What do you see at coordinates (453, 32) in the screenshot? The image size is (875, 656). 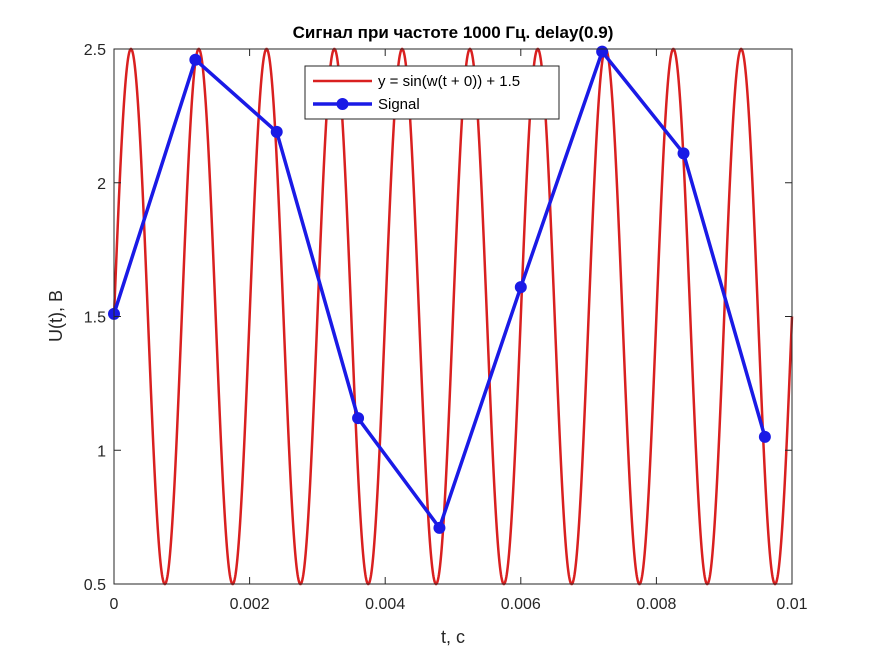 I see `chart-title: Сигнал при частоте 1000 Гц. delay(0.9)` at bounding box center [453, 32].